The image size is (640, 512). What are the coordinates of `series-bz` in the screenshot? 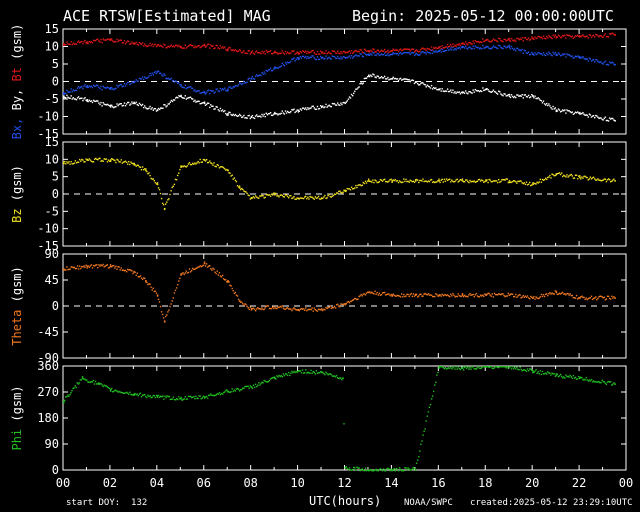 It's located at (339, 184).